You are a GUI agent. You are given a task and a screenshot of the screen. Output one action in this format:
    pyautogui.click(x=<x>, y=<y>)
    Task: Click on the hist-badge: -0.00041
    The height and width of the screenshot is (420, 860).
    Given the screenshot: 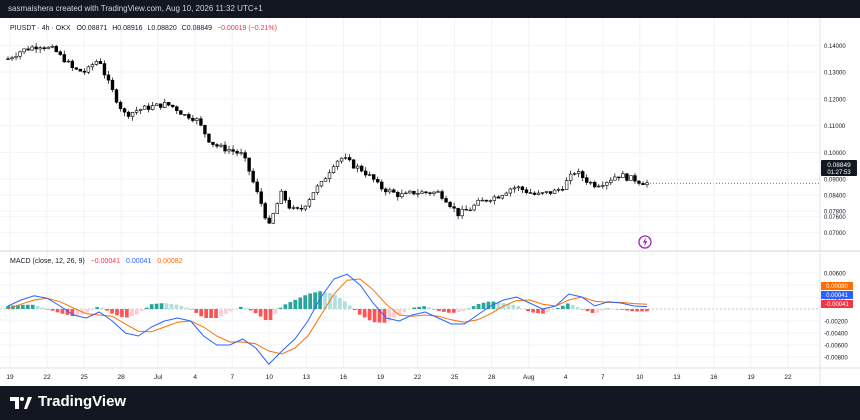 What is the action you would take?
    pyautogui.click(x=837, y=305)
    